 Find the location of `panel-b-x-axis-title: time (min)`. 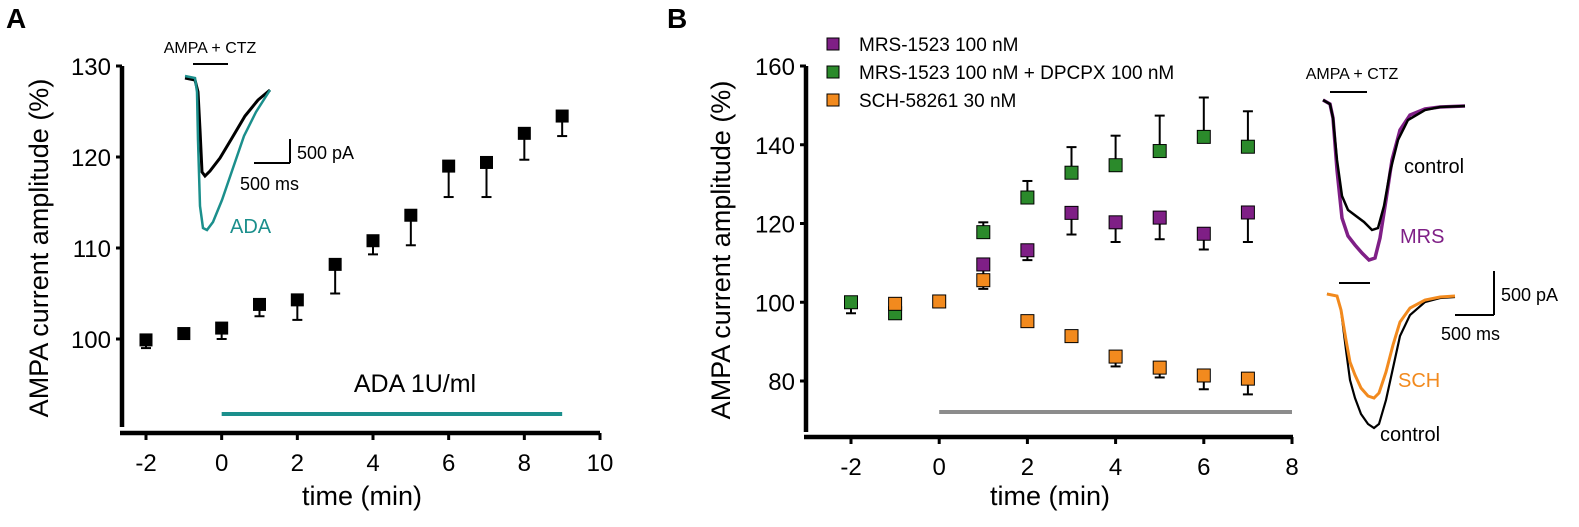

panel-b-x-axis-title: time (min) is located at coordinates (1050, 496).